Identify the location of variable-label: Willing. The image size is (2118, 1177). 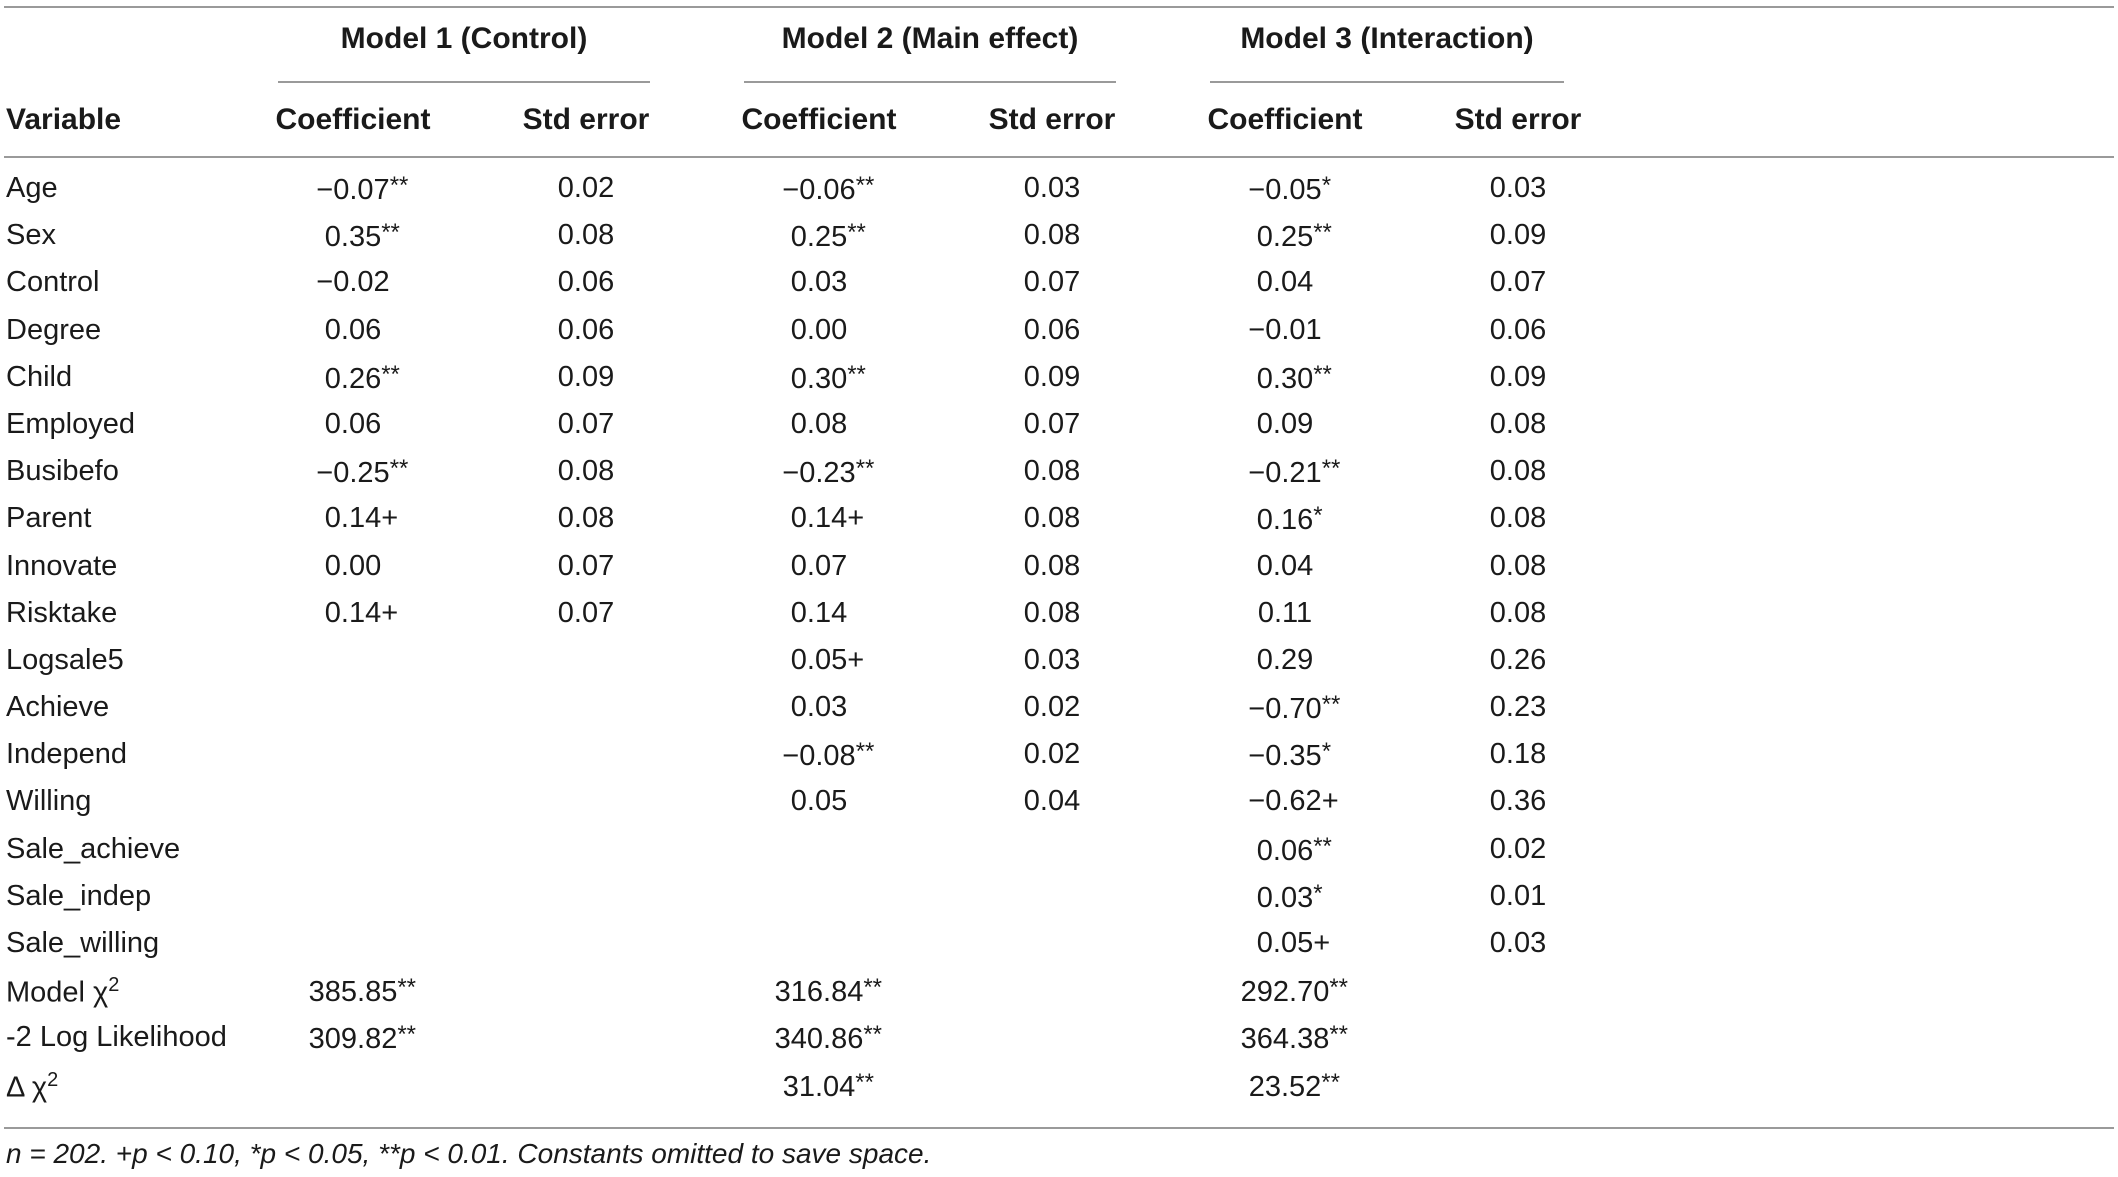
(49, 801).